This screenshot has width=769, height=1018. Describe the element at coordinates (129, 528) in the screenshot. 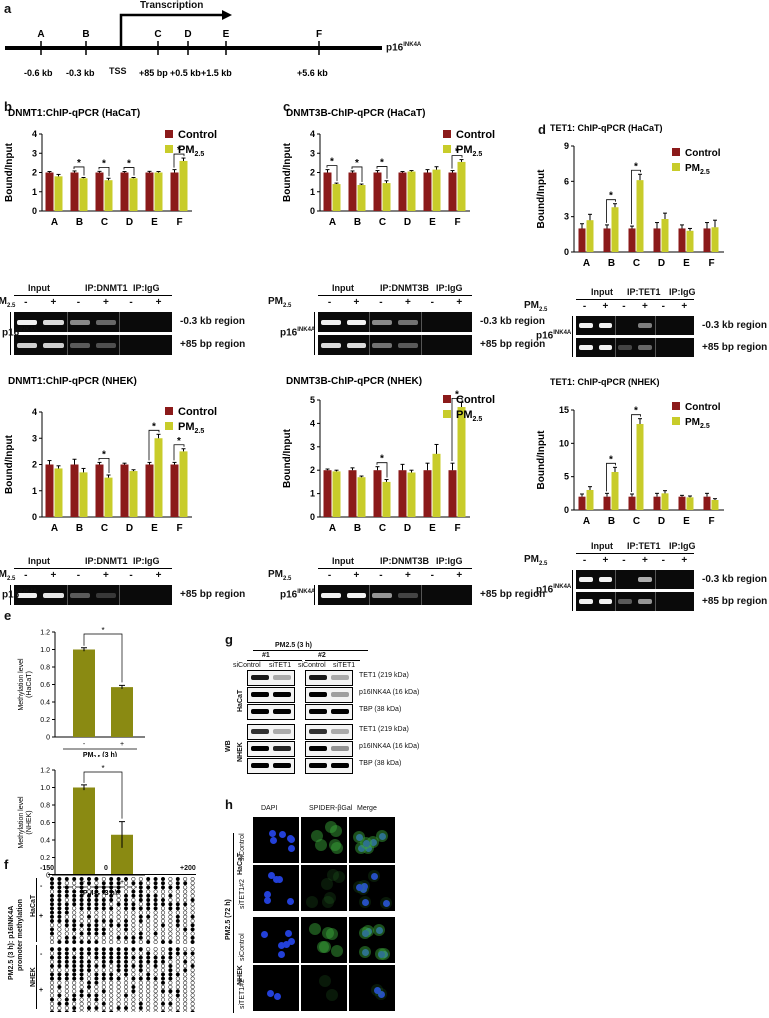

I see `x-tick-label: D` at that location.